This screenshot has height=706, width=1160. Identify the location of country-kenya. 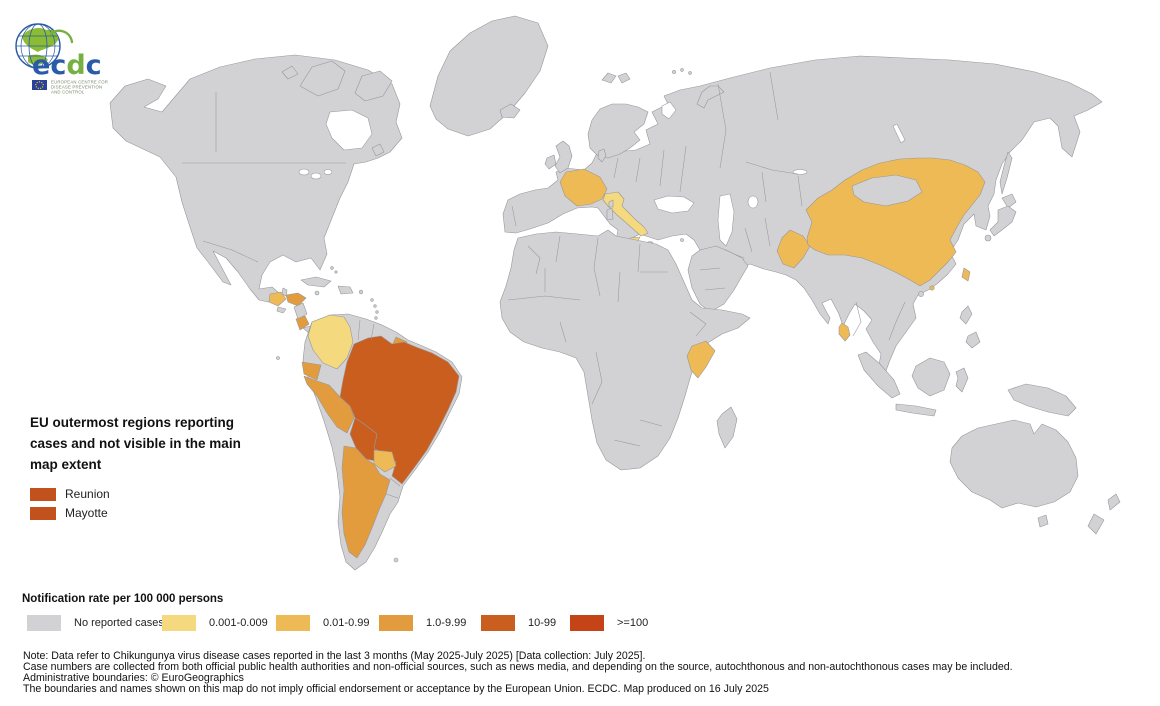
(701, 359).